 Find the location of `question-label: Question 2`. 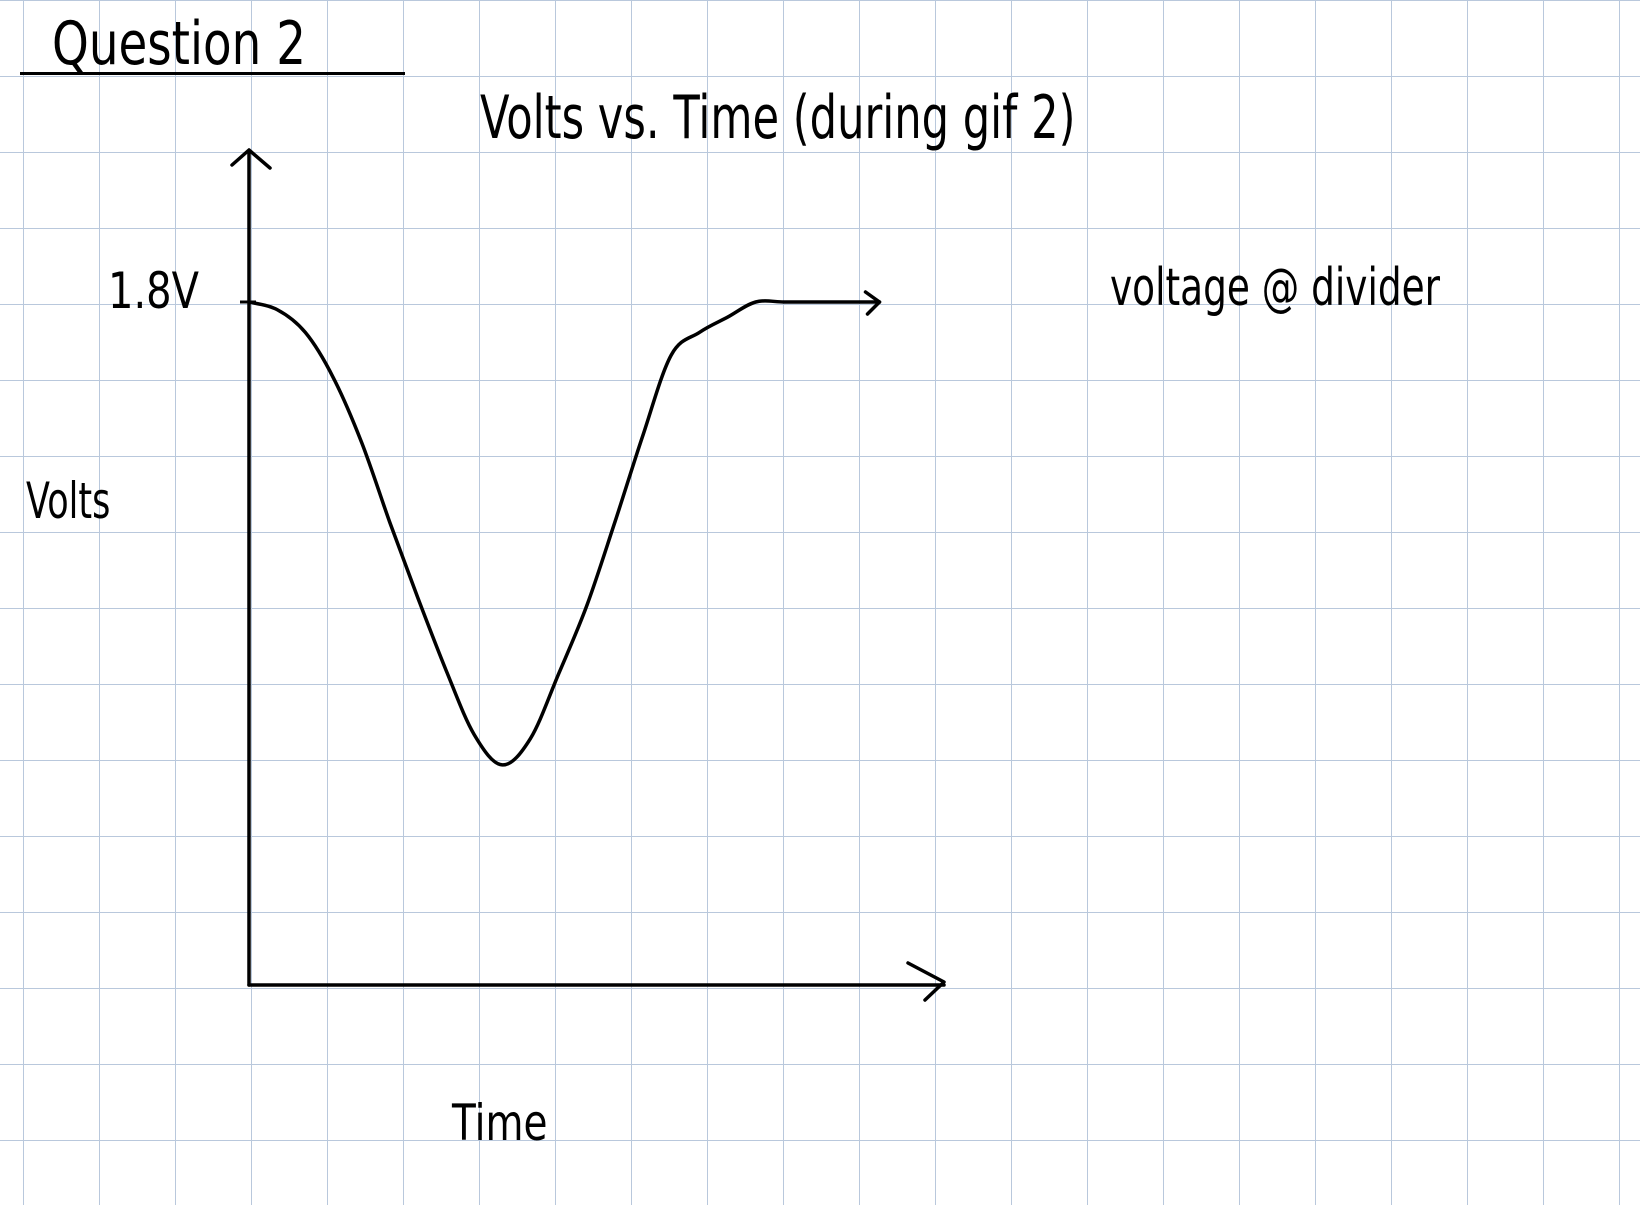

question-label: Question 2 is located at coordinates (179, 44).